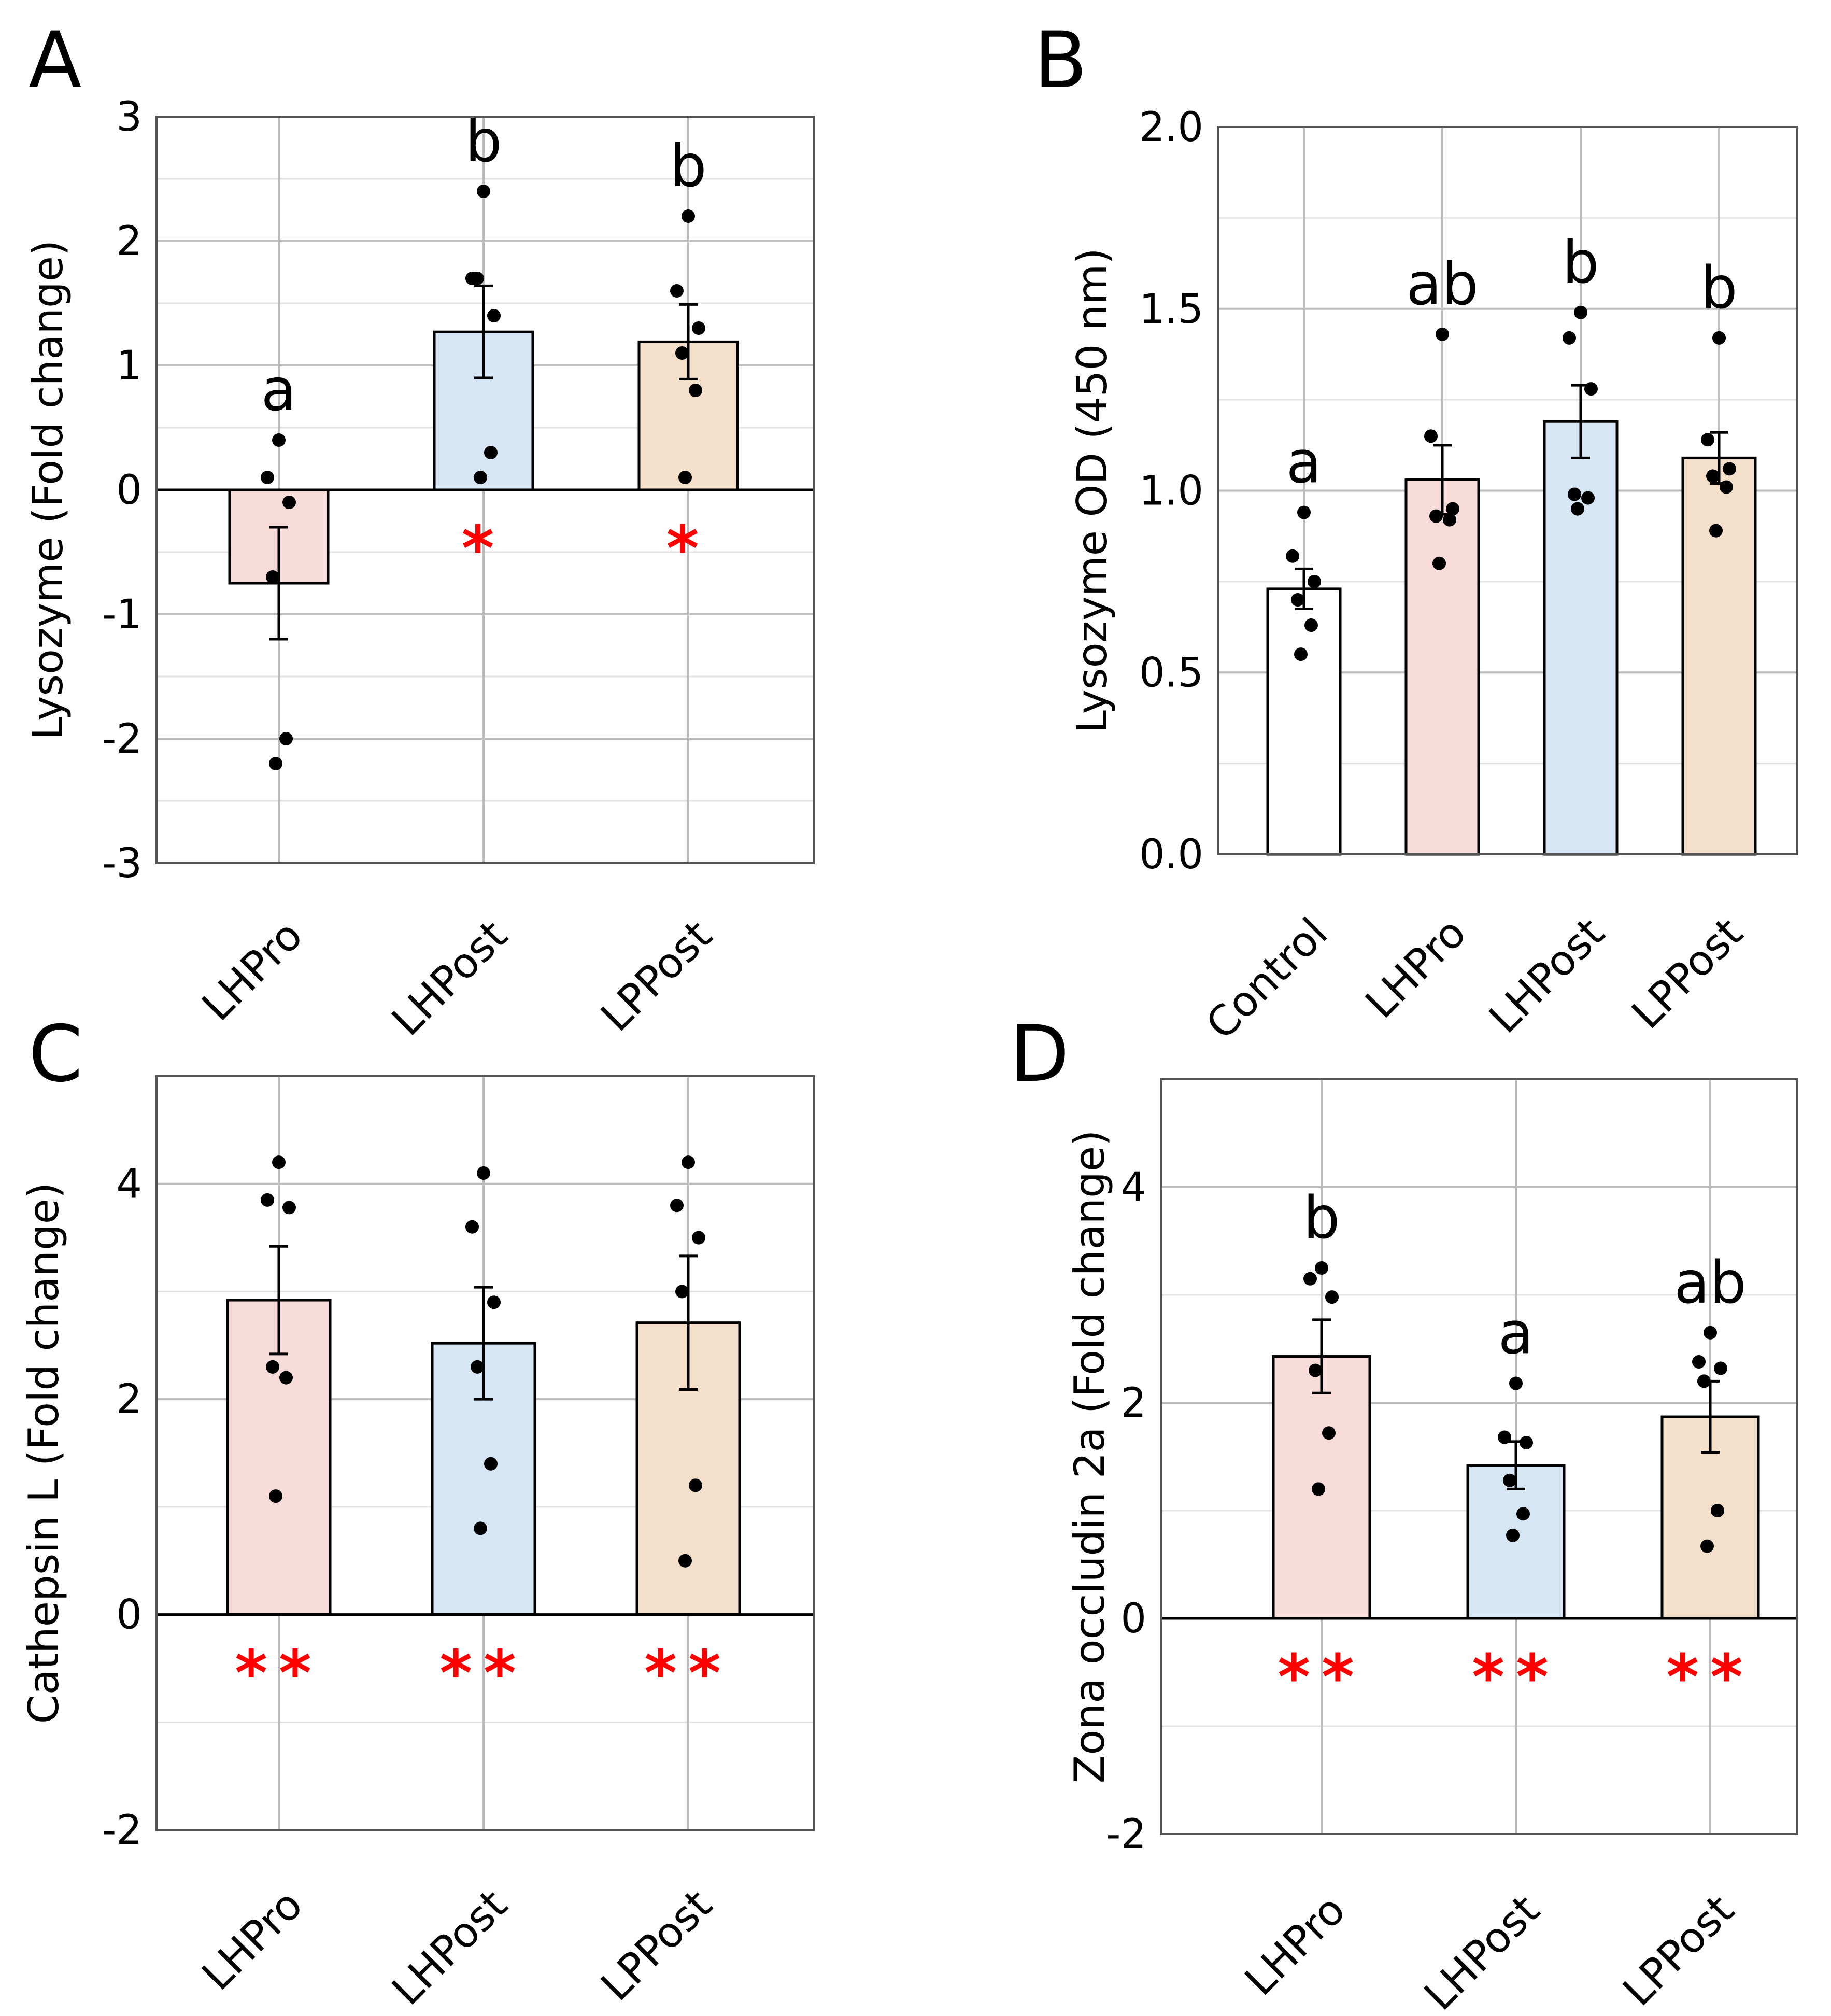  I want to click on panel-d-ytick-label: -2, so click(1126, 1834).